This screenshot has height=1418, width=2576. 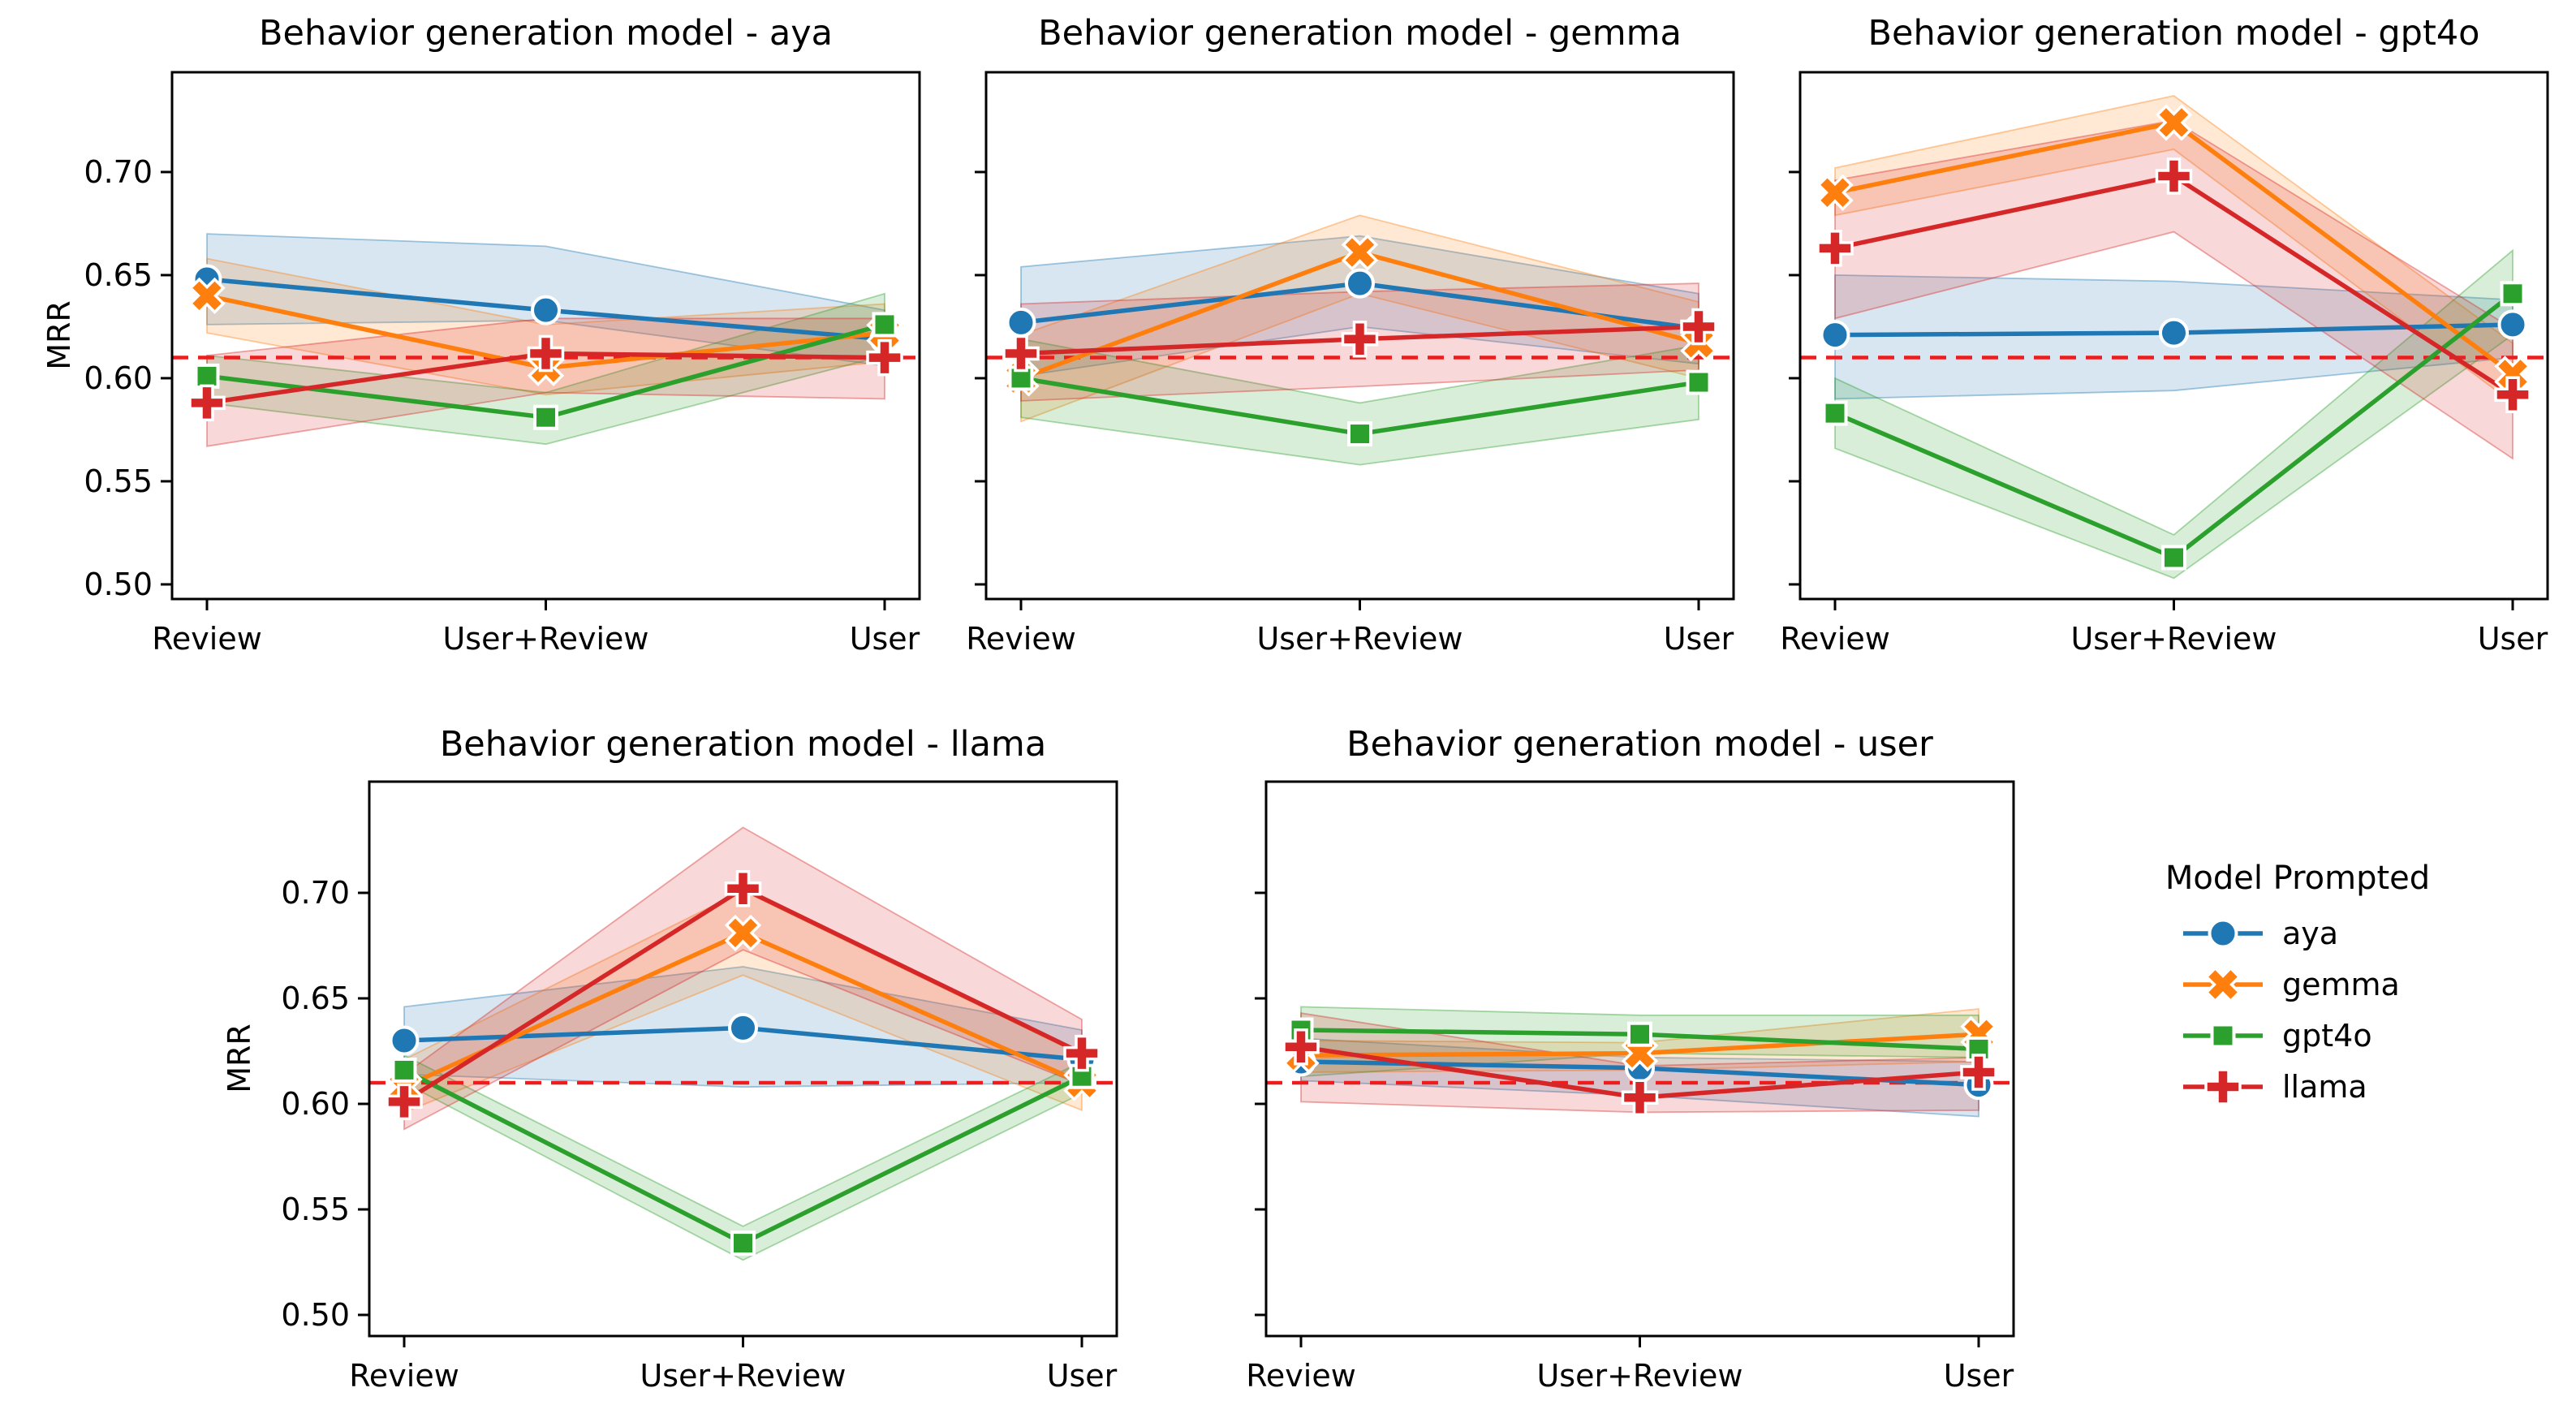 I want to click on legend: Model Prompted aya gemma gpt4o llama, so click(x=2297, y=983).